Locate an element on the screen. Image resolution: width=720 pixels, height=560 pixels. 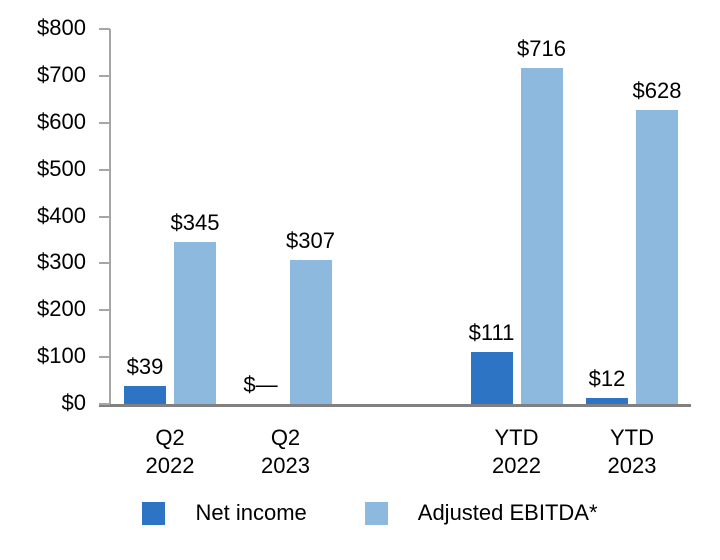
y-axis-tick-label-700: $700 is located at coordinates (61, 74).